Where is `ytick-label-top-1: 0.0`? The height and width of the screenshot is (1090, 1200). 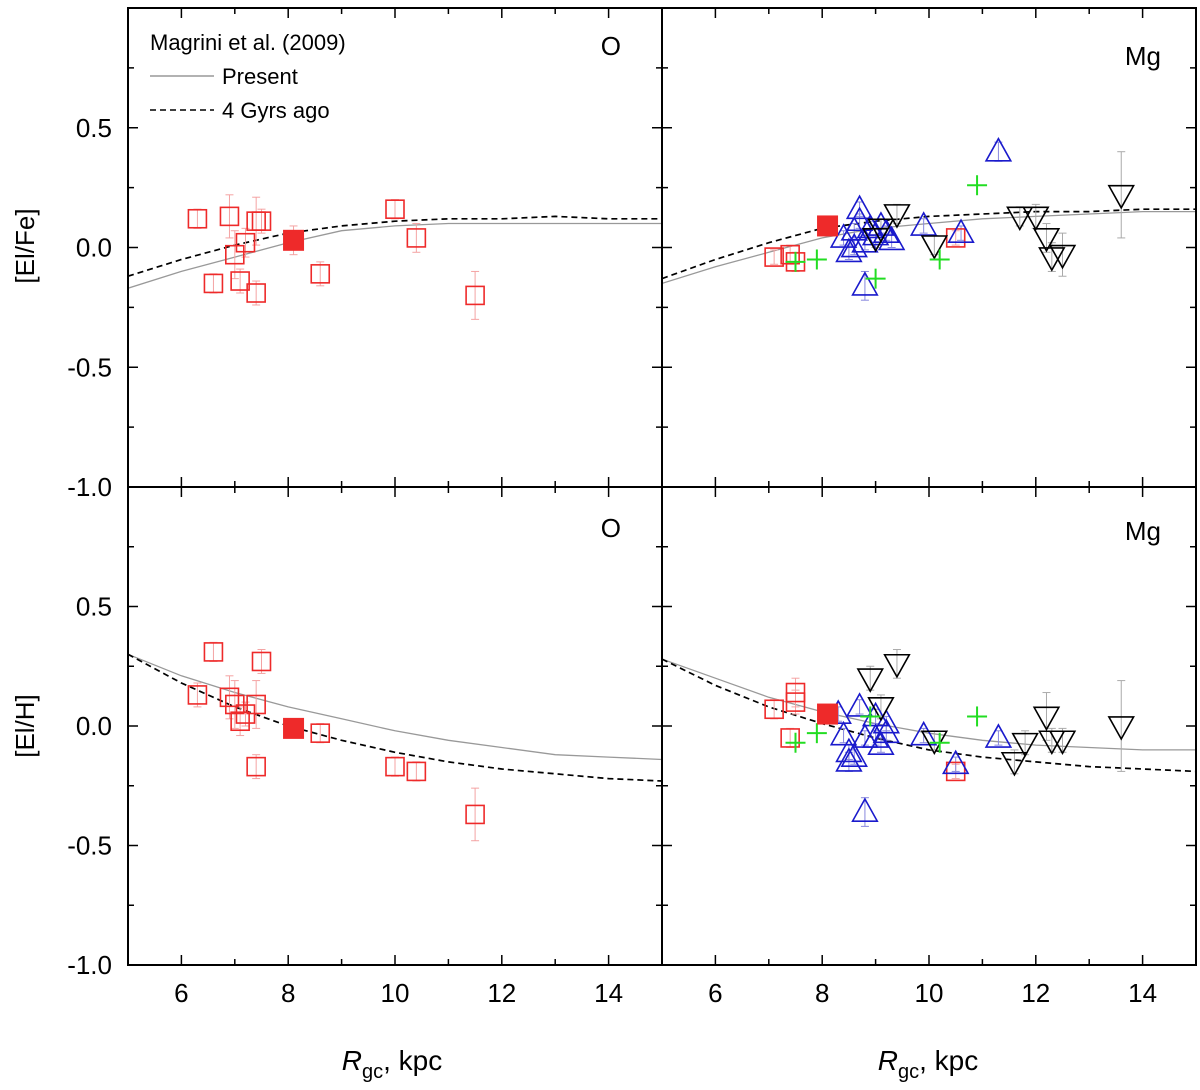 ytick-label-top-1: 0.0 is located at coordinates (94, 248).